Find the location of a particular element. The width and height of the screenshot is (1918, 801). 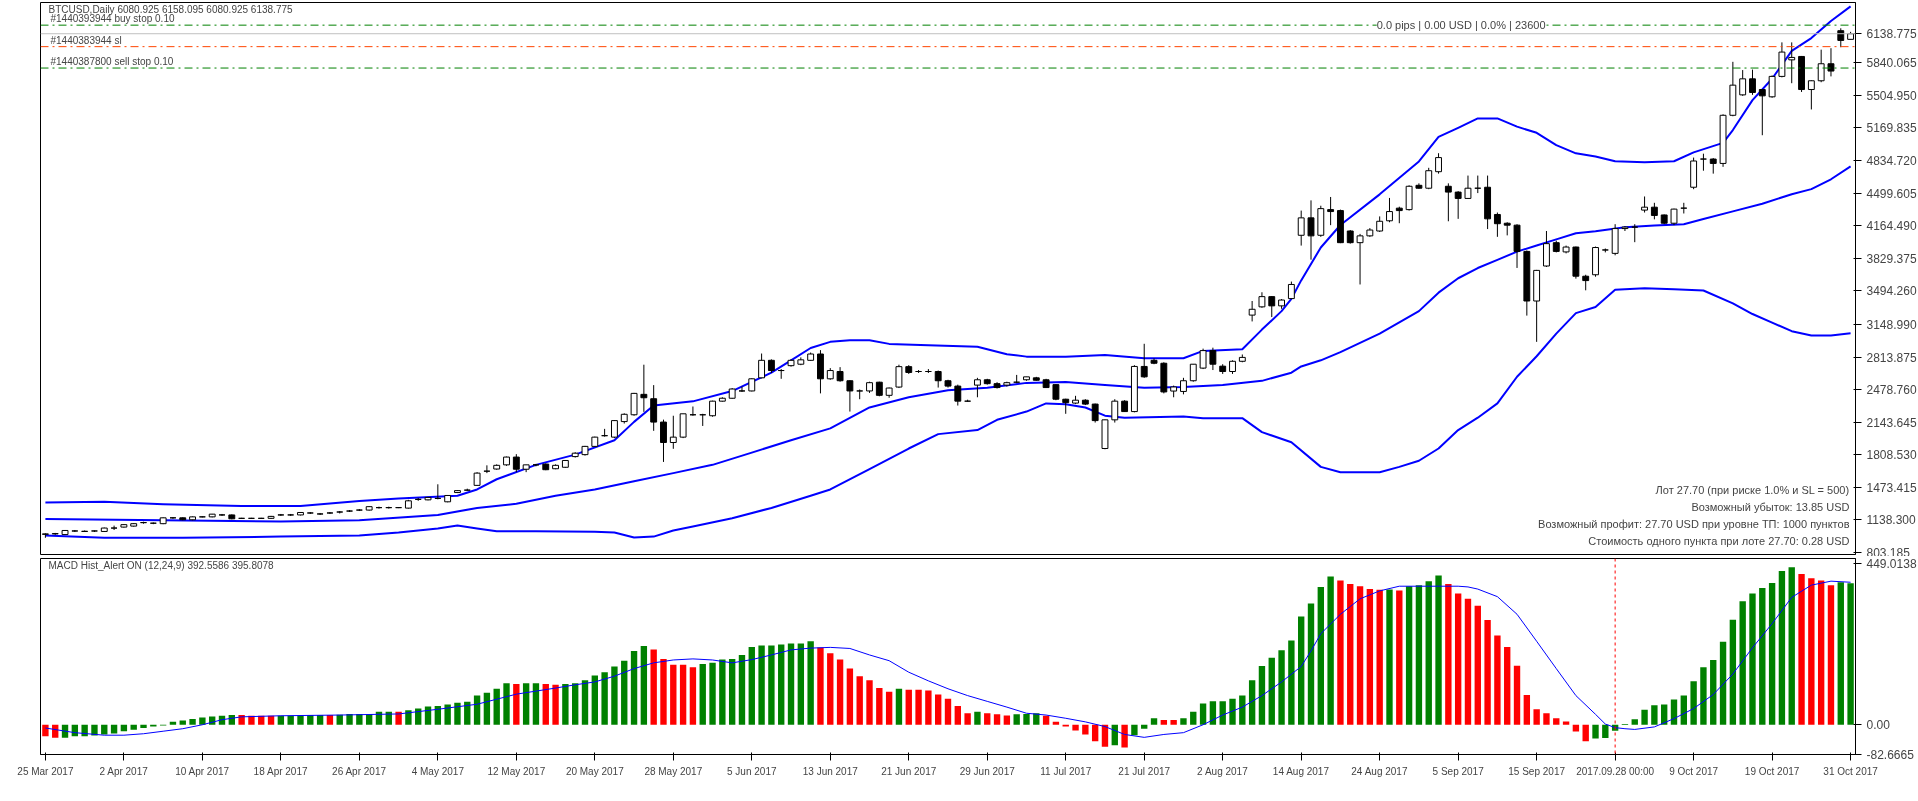

x-tick-label: 11 Jul 2017 is located at coordinates (1066, 771).